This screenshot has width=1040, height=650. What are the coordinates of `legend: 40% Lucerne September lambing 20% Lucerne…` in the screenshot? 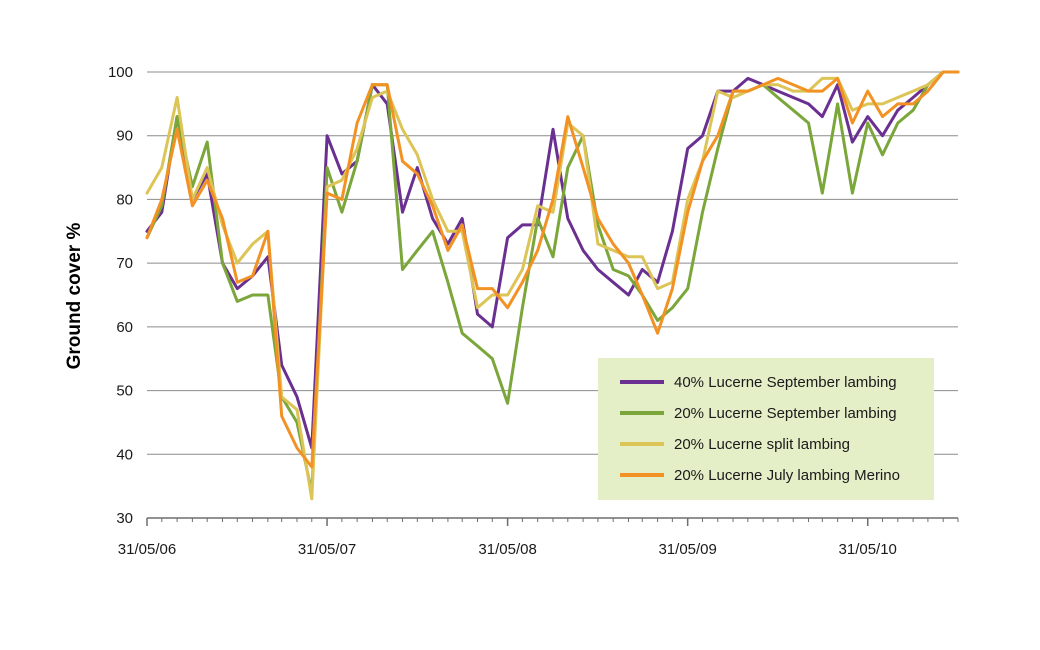 It's located at (766, 429).